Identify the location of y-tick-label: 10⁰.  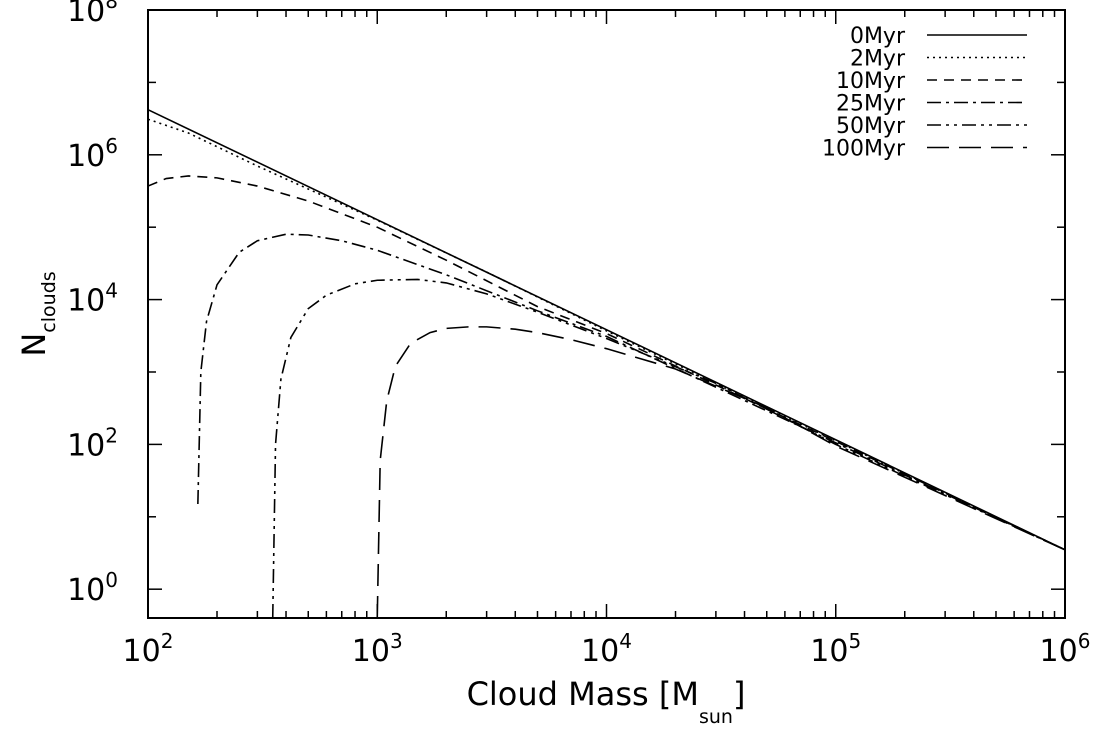
(92, 588).